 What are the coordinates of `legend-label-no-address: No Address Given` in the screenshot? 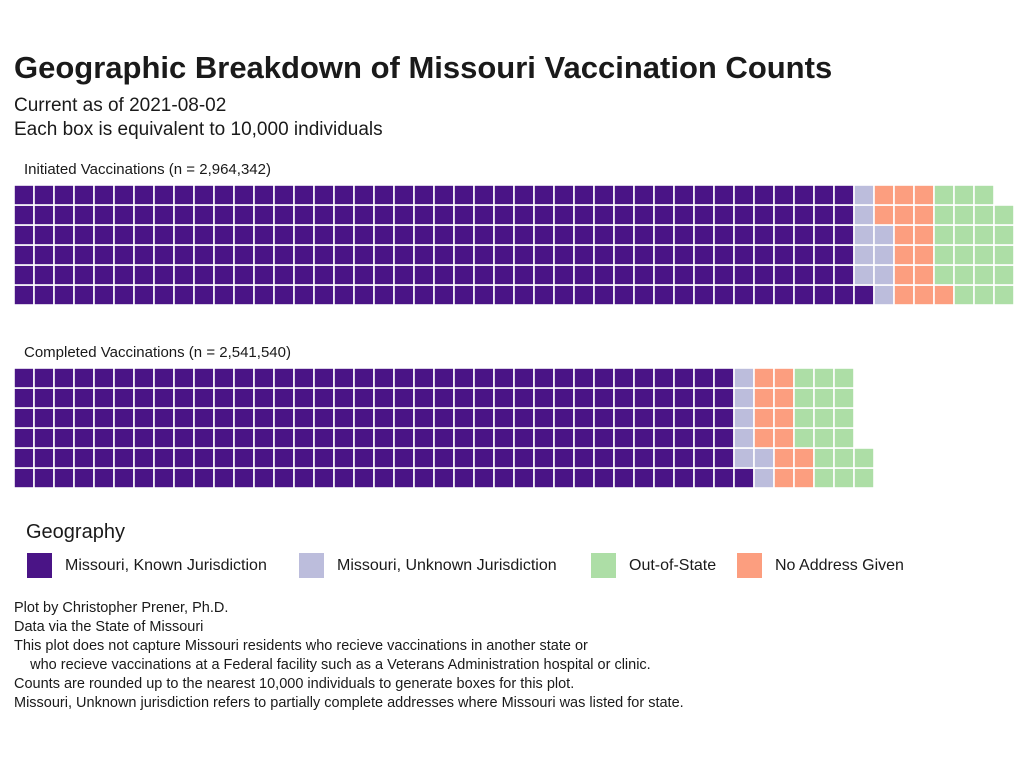 It's located at (839, 565).